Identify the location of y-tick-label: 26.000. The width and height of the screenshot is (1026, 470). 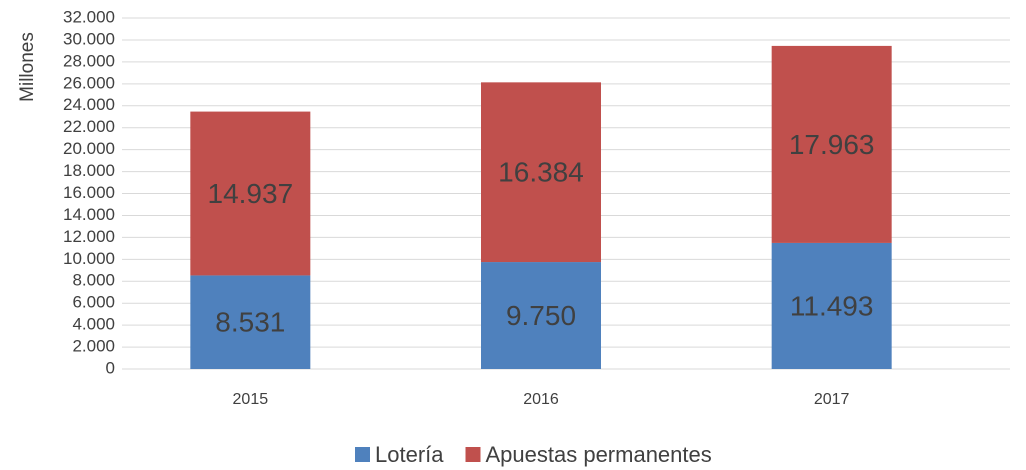
(89, 82).